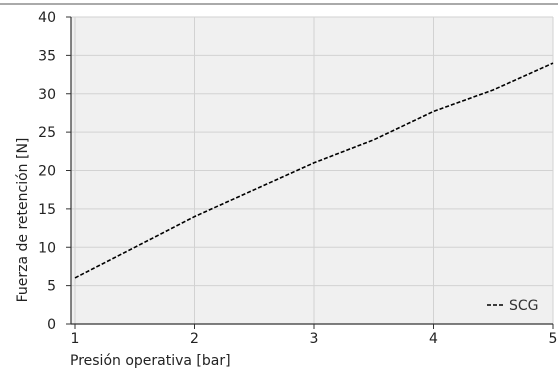  I want to click on y-tick-label: 5, so click(51, 287).